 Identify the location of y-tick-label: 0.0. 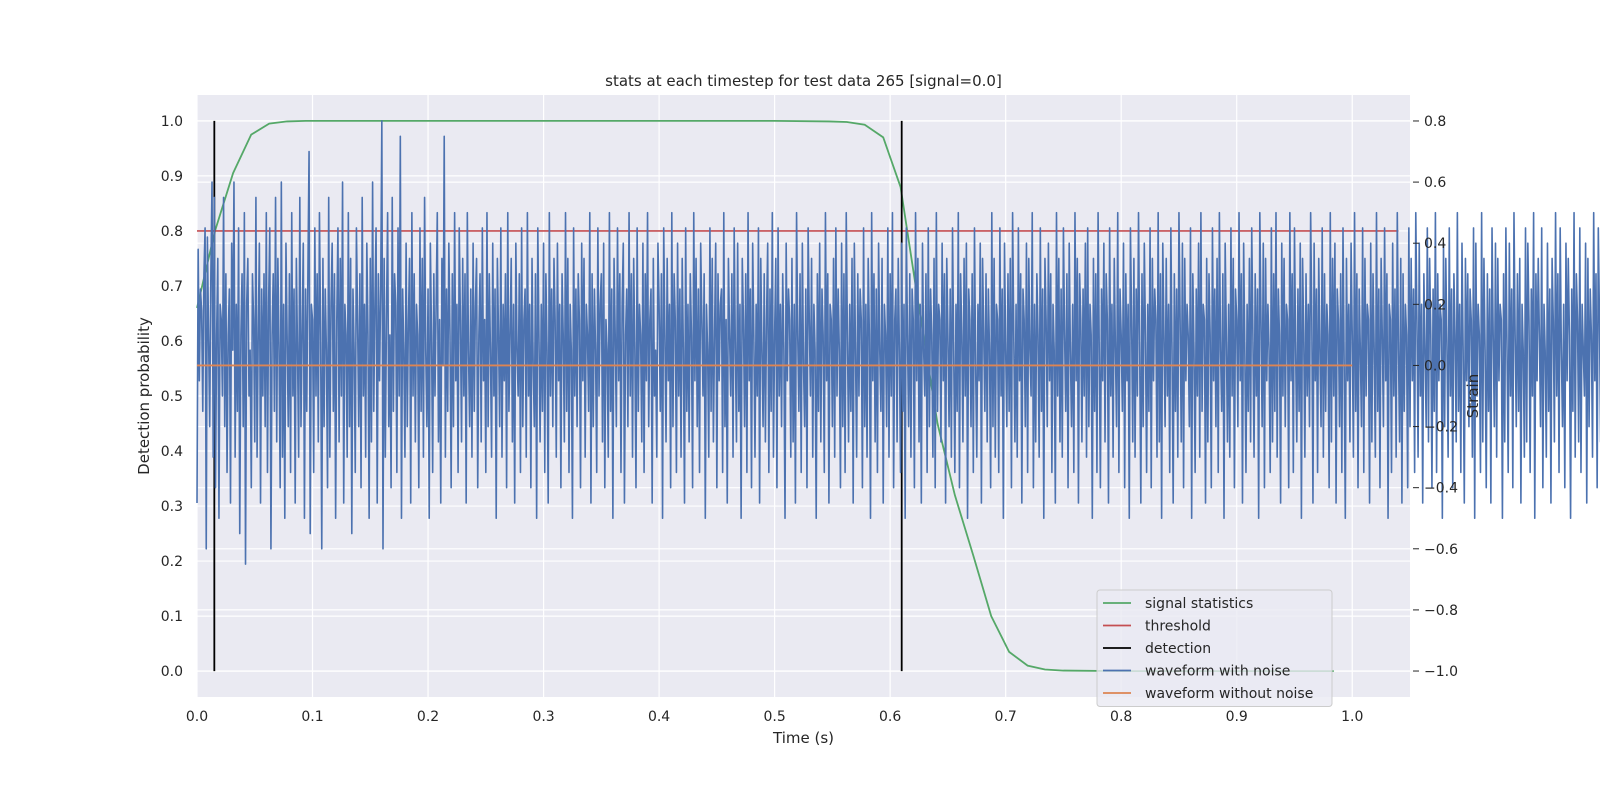
(172, 672).